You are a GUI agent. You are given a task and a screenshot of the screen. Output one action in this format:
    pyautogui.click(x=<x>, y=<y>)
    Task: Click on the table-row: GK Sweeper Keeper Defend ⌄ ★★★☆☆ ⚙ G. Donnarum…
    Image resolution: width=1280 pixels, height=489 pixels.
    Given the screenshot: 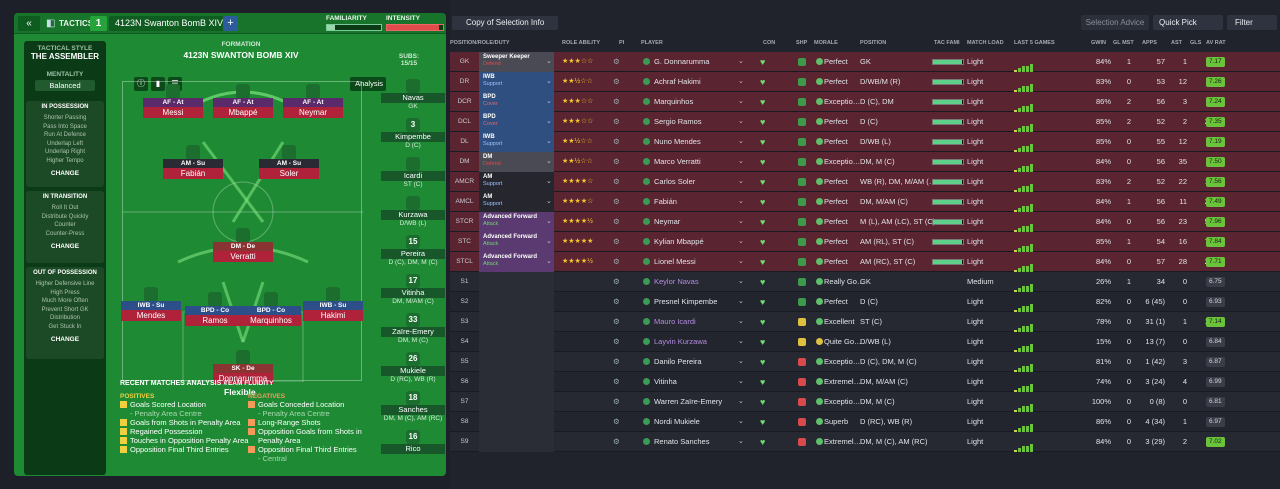 What is the action you would take?
    pyautogui.click(x=865, y=62)
    